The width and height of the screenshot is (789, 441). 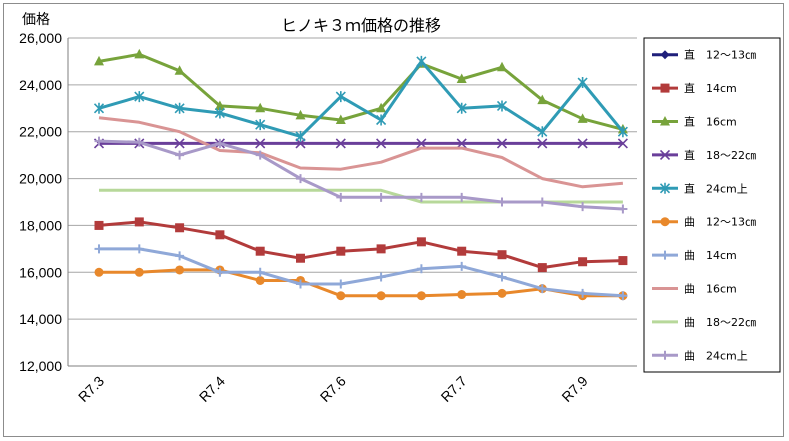 I want to click on legend-item: 直 12～13㎝, so click(x=704, y=55).